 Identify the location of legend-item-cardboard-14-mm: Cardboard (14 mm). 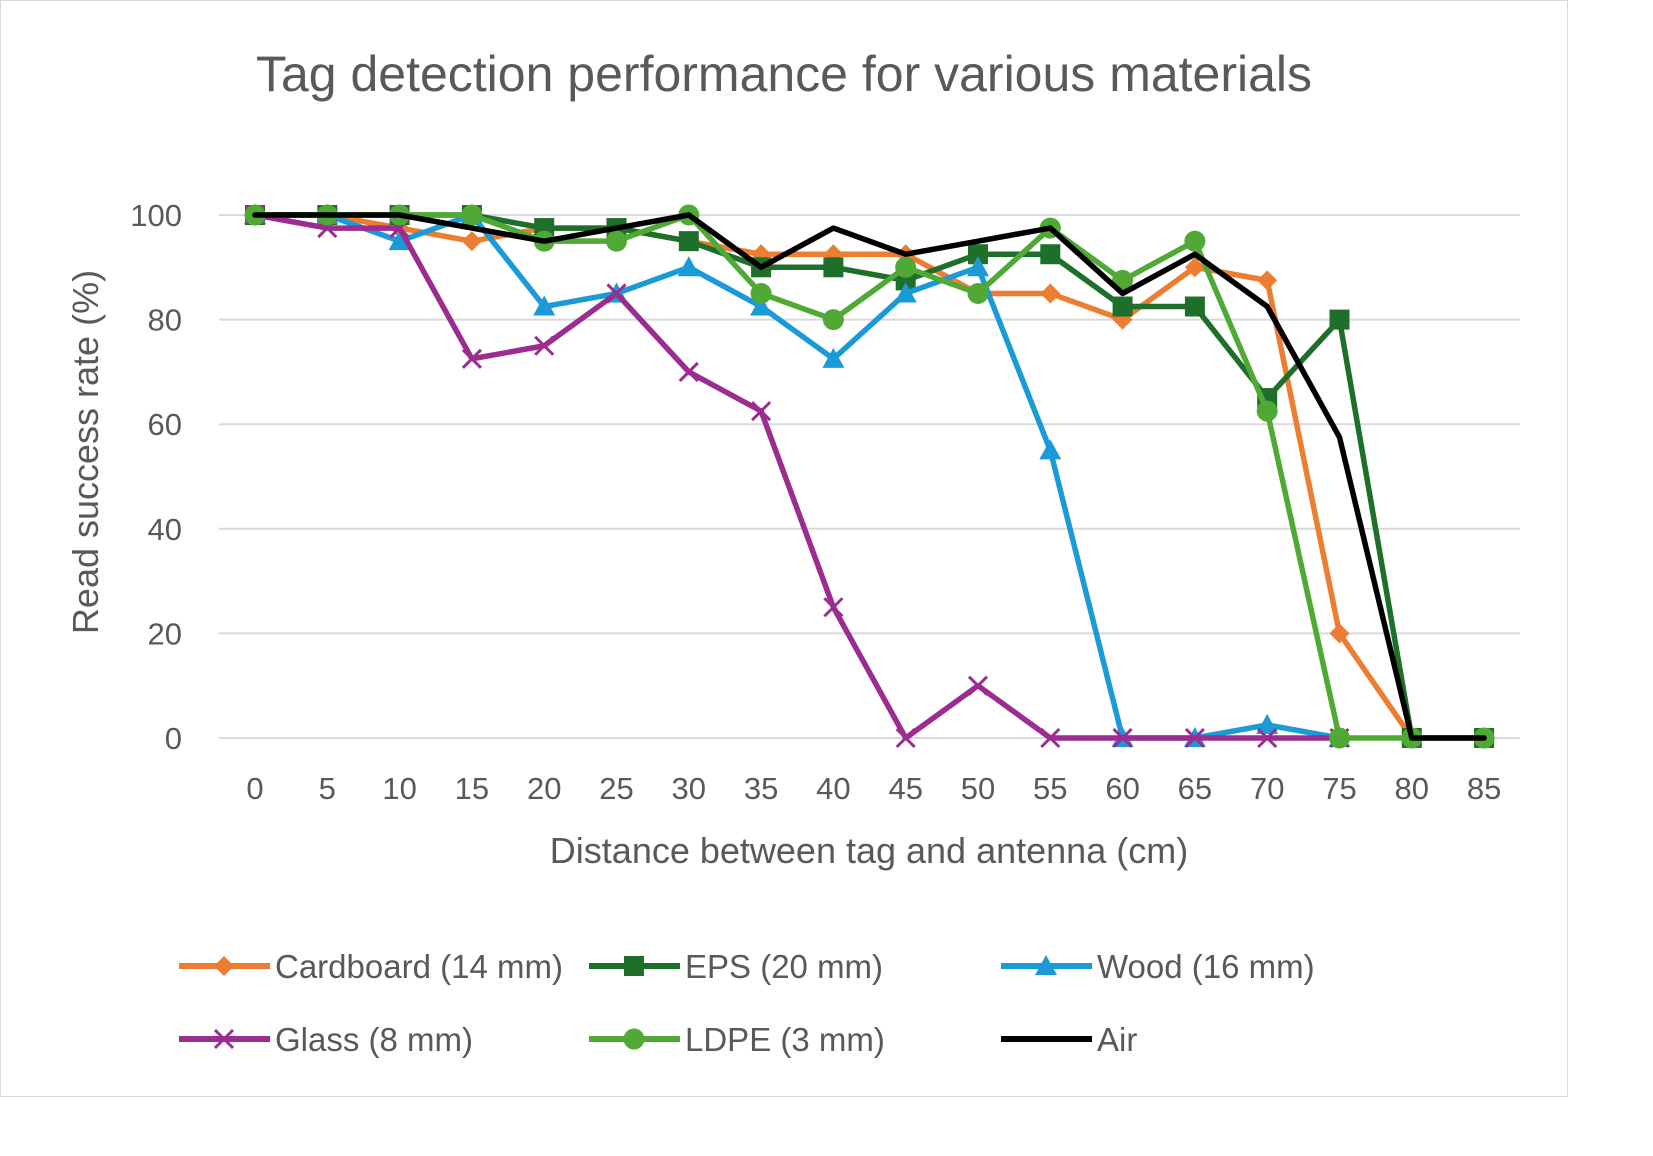
(371, 966).